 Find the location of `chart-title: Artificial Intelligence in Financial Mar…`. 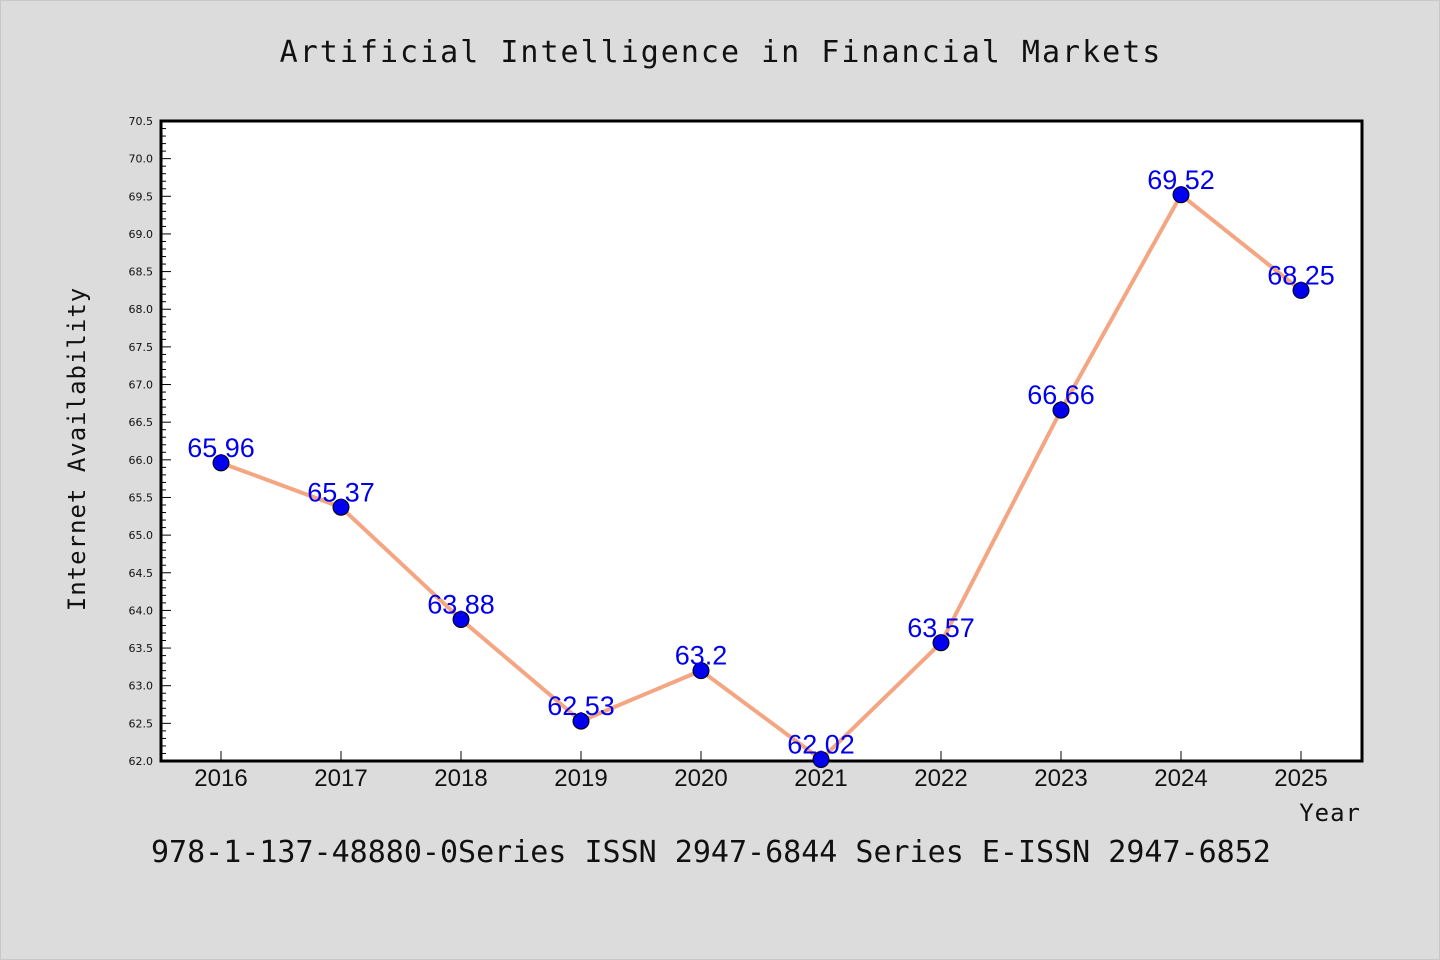

chart-title: Artificial Intelligence in Financial Mar… is located at coordinates (721, 52).